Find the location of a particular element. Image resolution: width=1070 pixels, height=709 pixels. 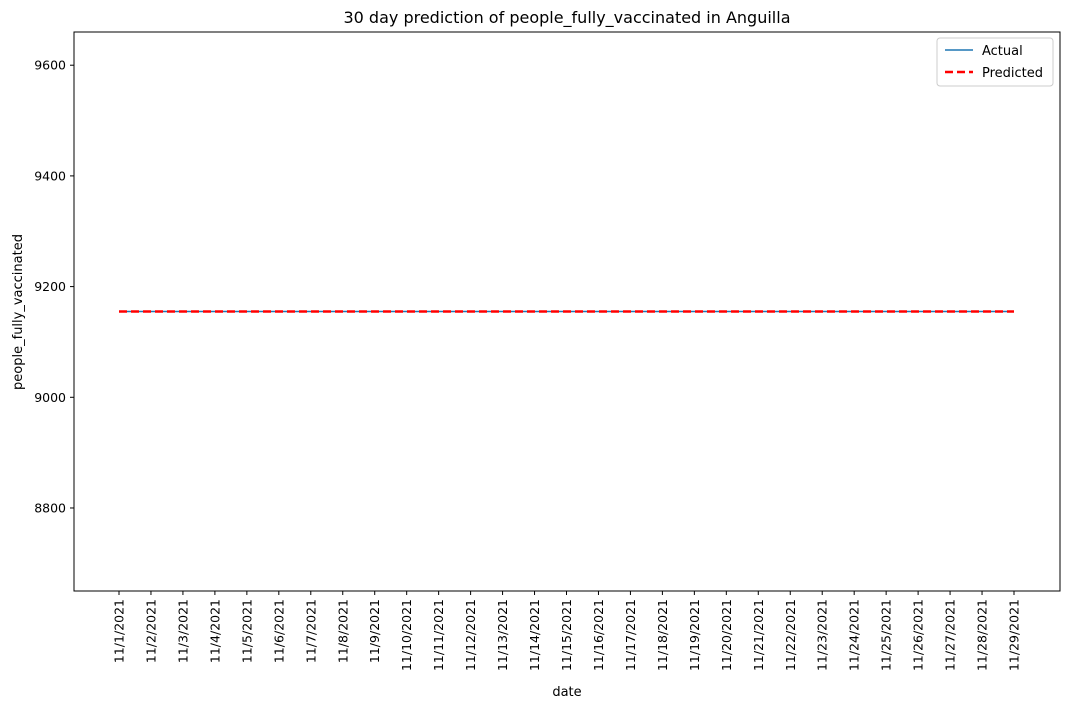

x-tick-label: 11/29/2021 is located at coordinates (1014, 635).